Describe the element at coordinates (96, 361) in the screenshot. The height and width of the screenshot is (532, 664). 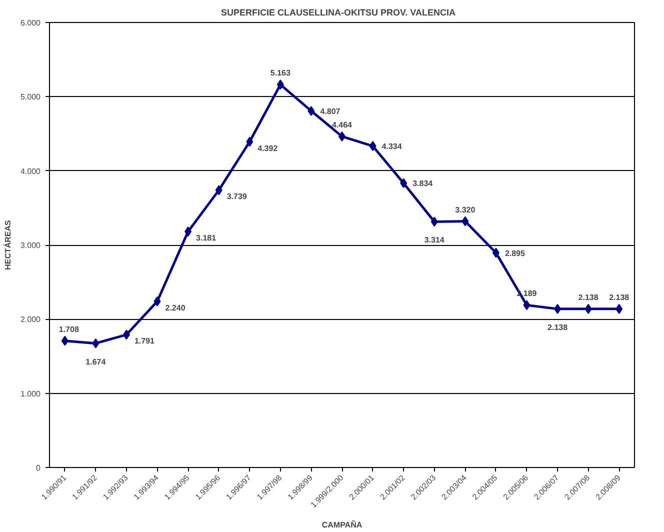
I see `data-label: 1.674` at that location.